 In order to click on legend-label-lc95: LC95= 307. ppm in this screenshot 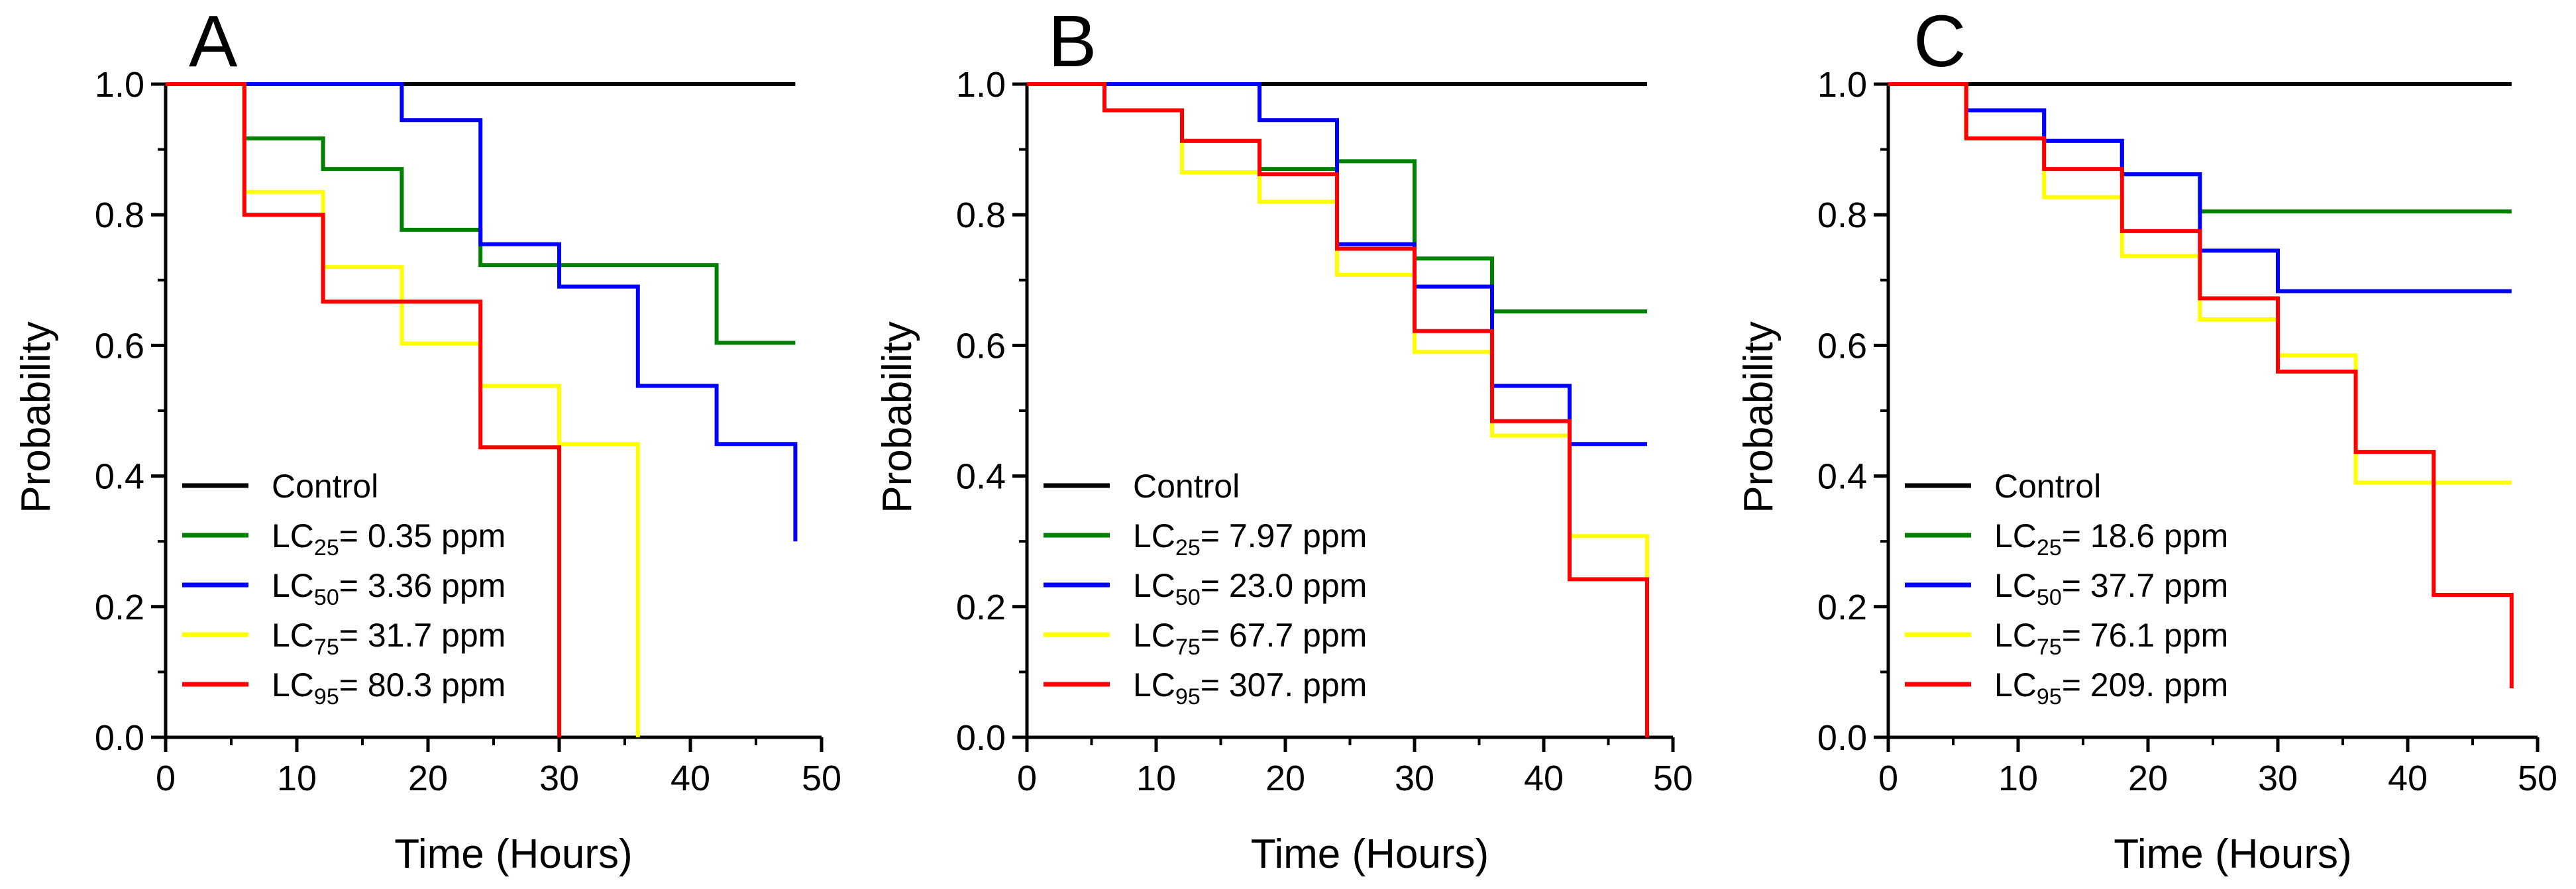, I will do `click(1250, 687)`.